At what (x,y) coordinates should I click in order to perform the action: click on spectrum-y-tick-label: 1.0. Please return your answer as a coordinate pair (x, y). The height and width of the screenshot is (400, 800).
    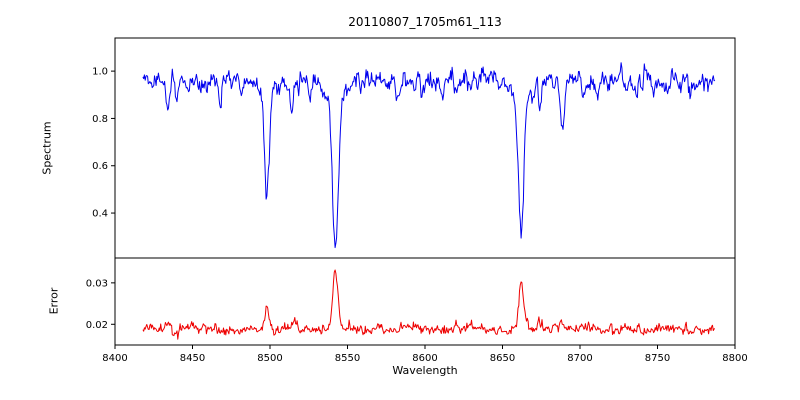
    Looking at the image, I should click on (100, 72).